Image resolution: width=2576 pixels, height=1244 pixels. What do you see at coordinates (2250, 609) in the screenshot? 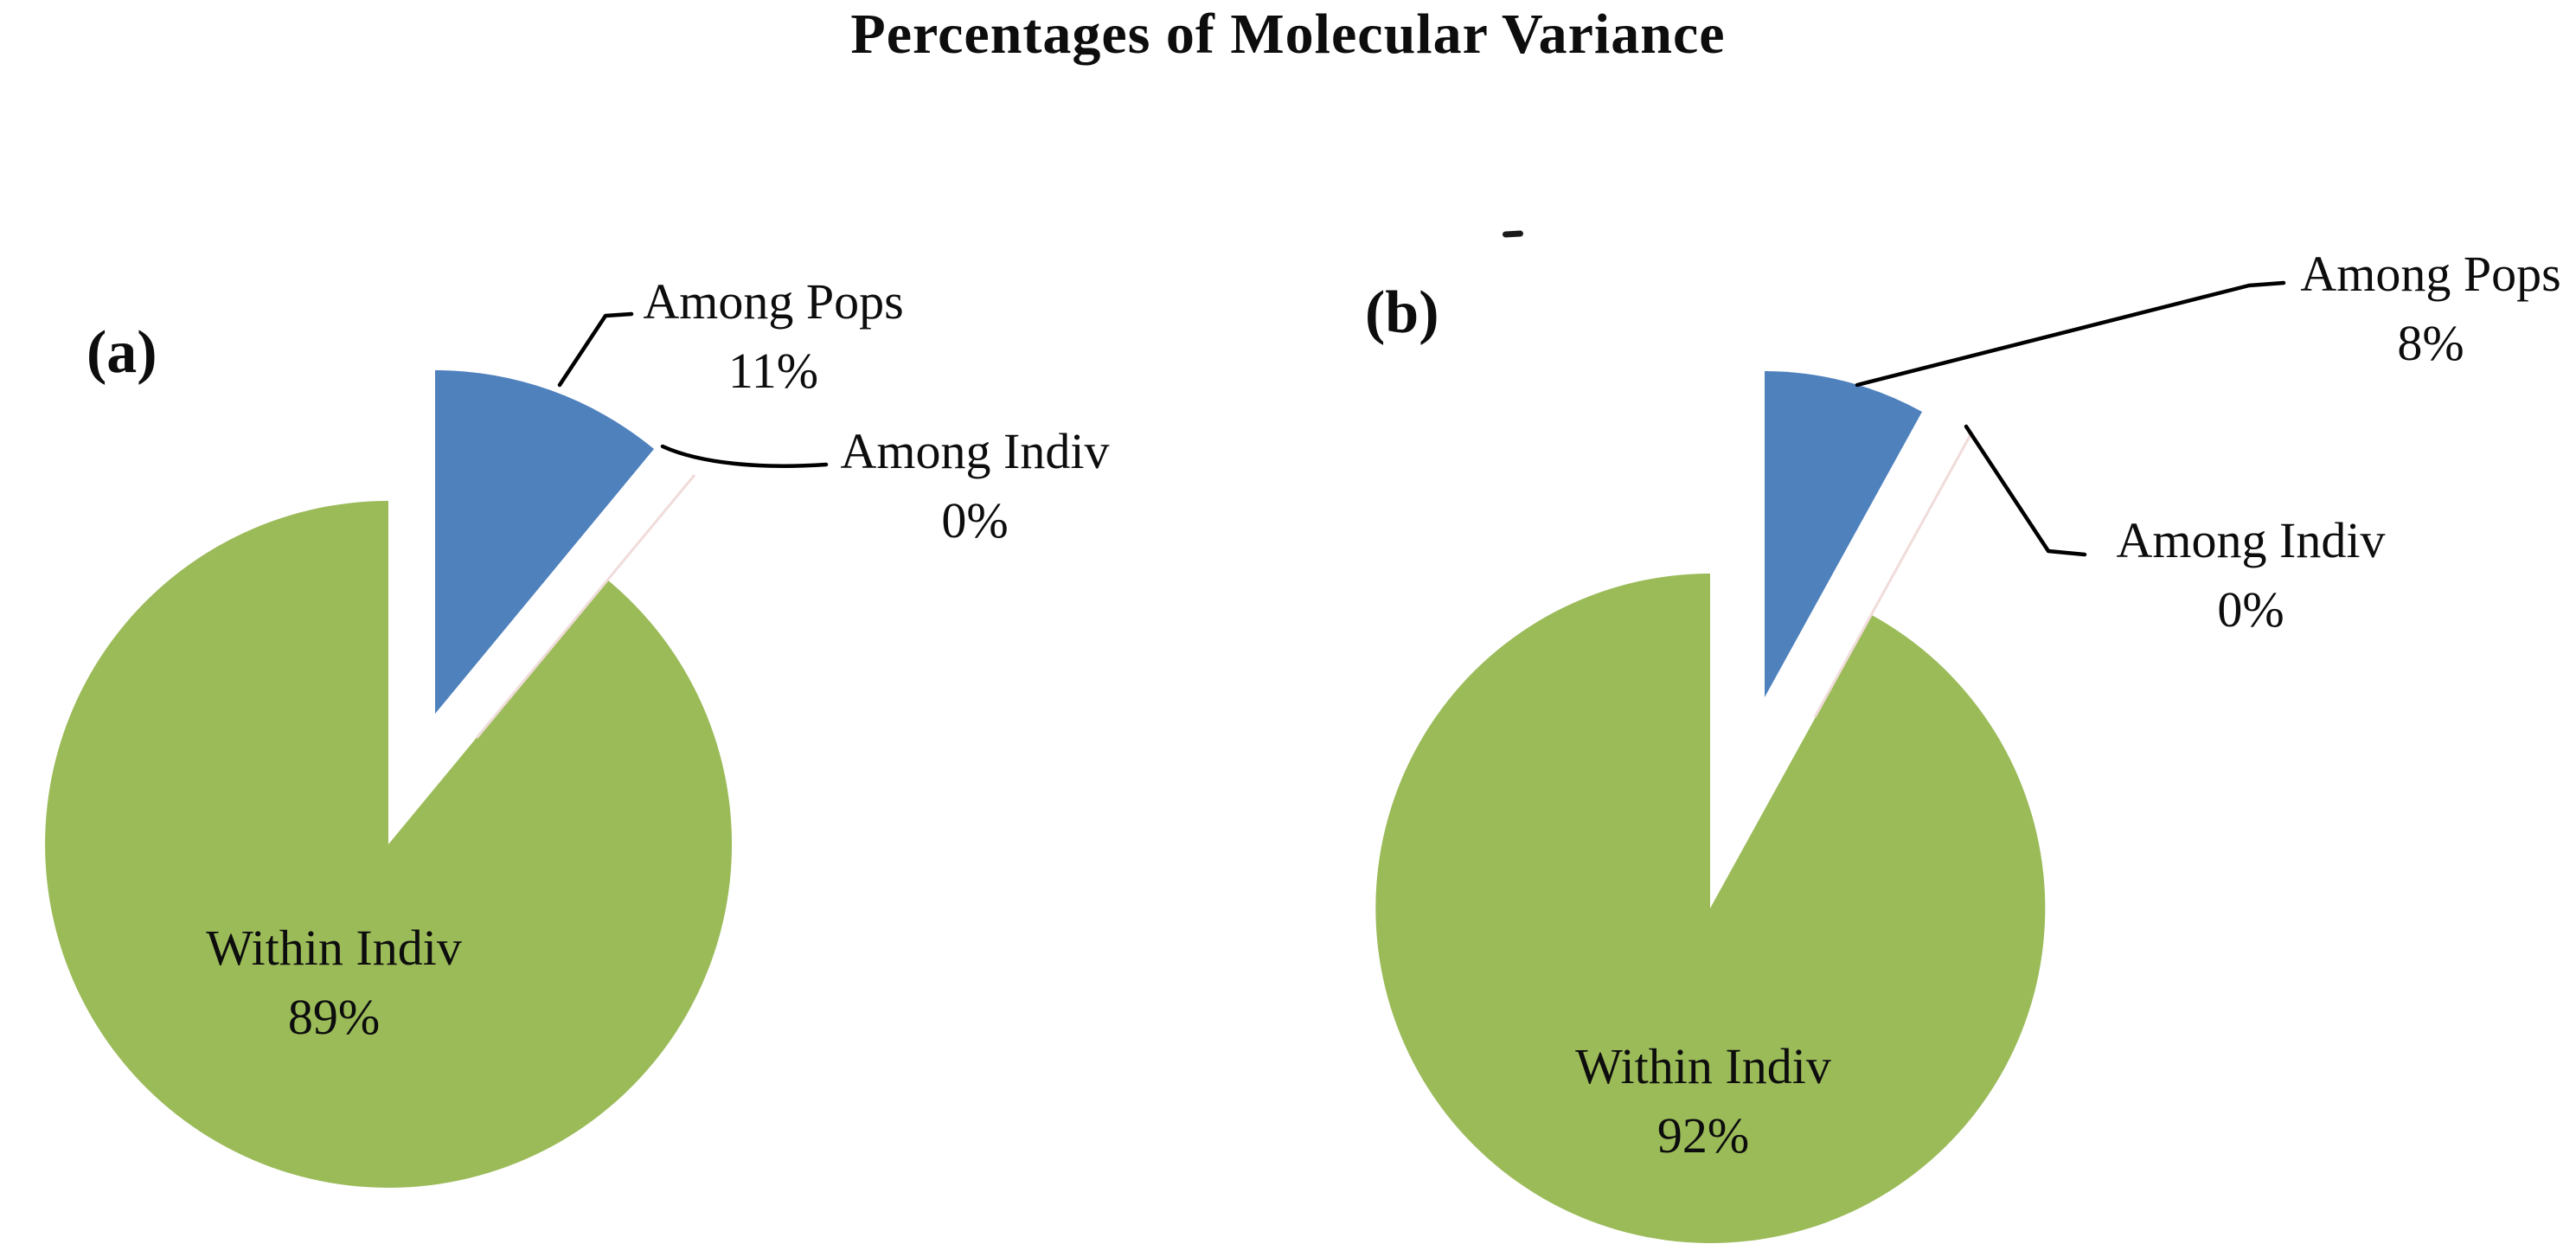
I see `pie-b-among-indiv-label-value: 0%` at bounding box center [2250, 609].